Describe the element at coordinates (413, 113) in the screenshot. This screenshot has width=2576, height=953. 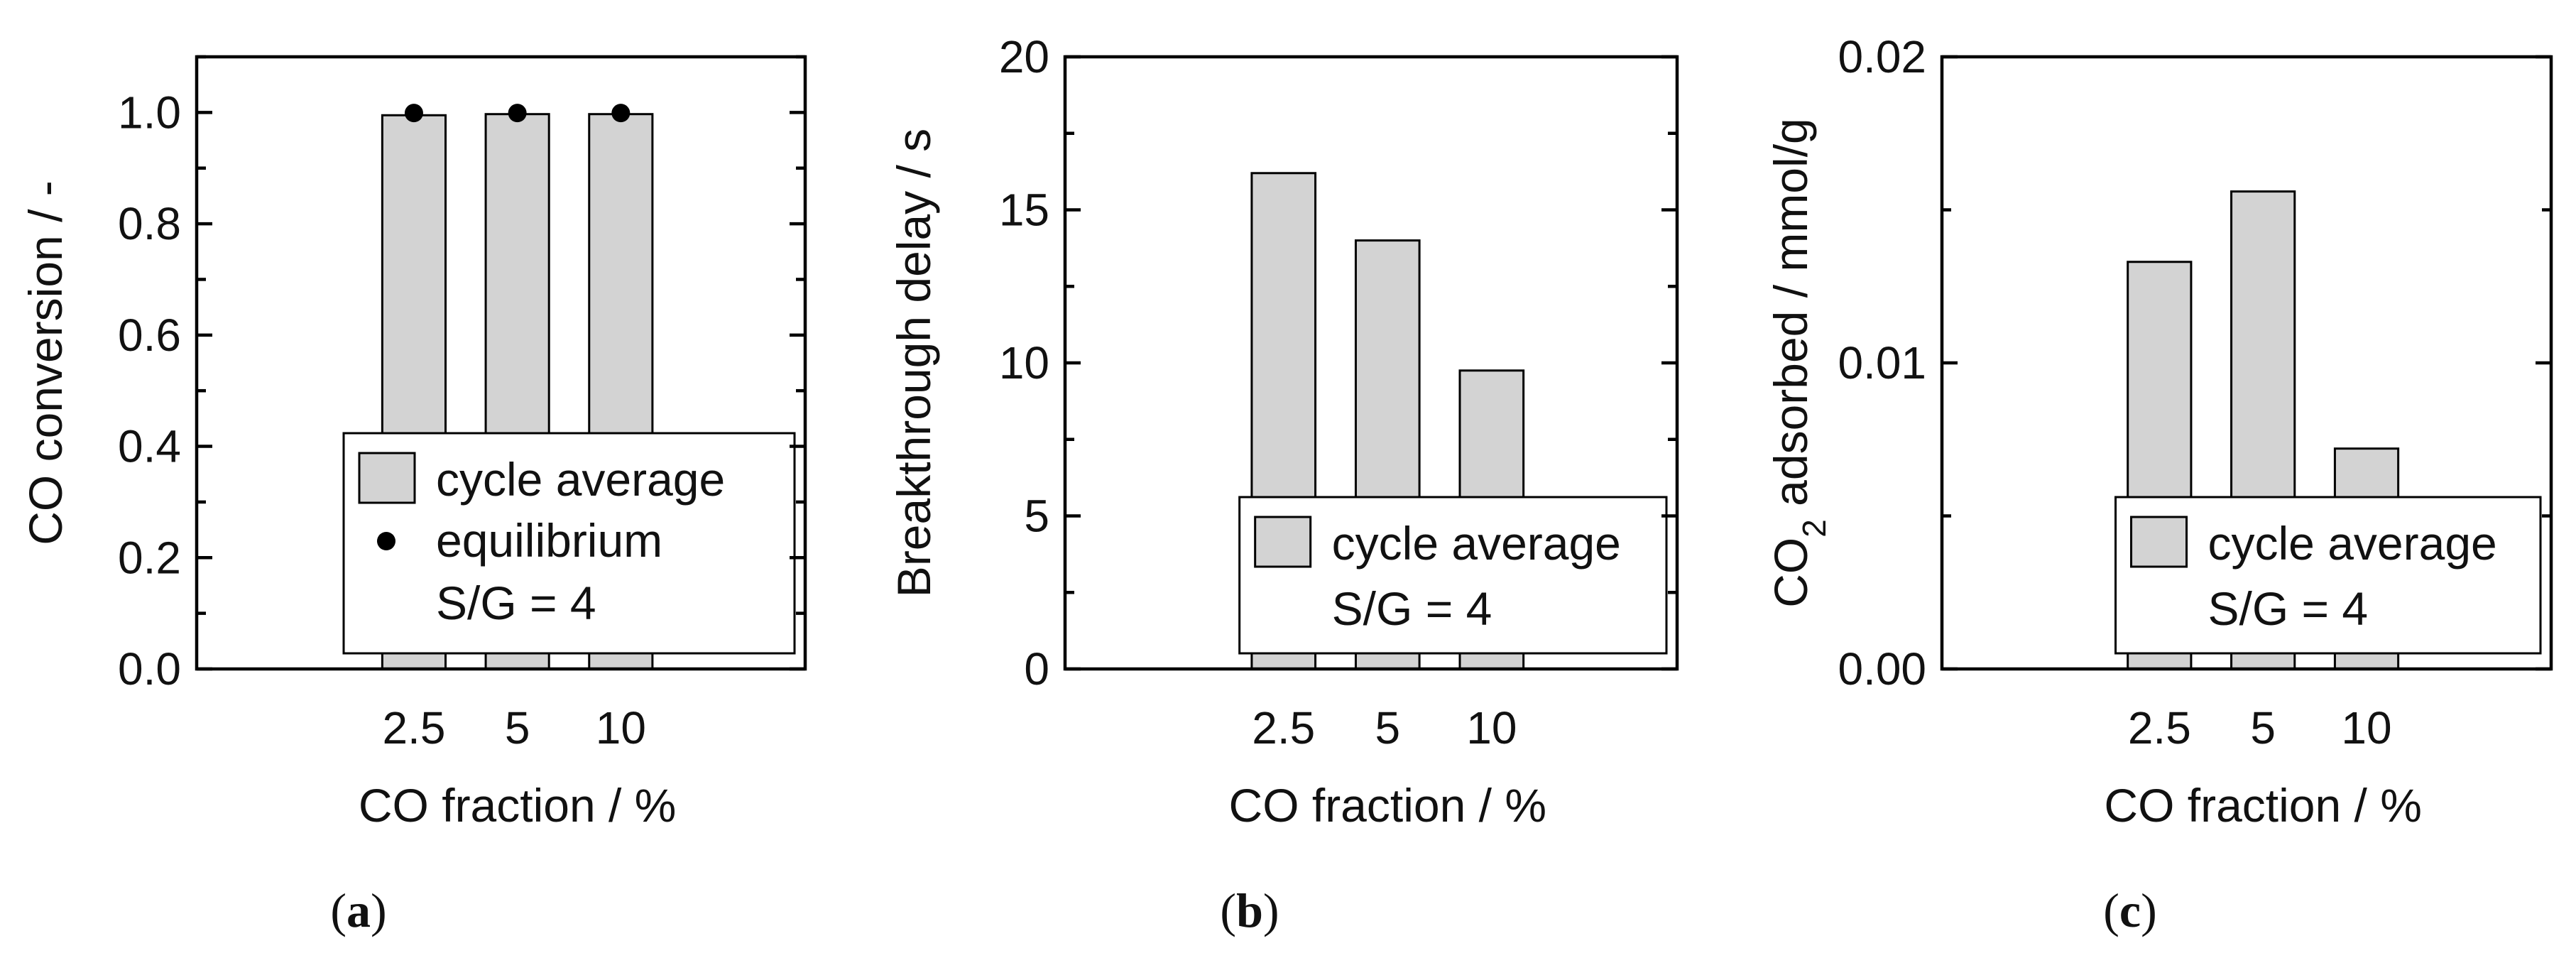
I see `equilibrium-point-2.5` at that location.